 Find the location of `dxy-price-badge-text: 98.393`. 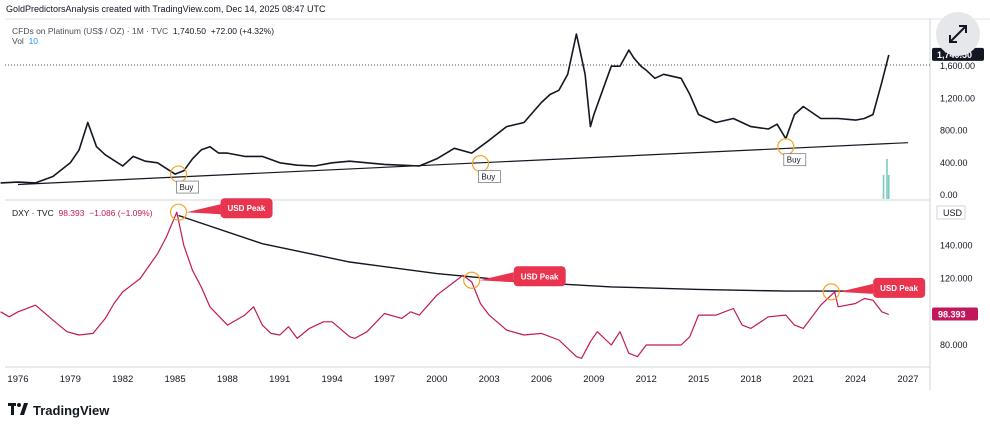

dxy-price-badge-text: 98.393 is located at coordinates (952, 314).